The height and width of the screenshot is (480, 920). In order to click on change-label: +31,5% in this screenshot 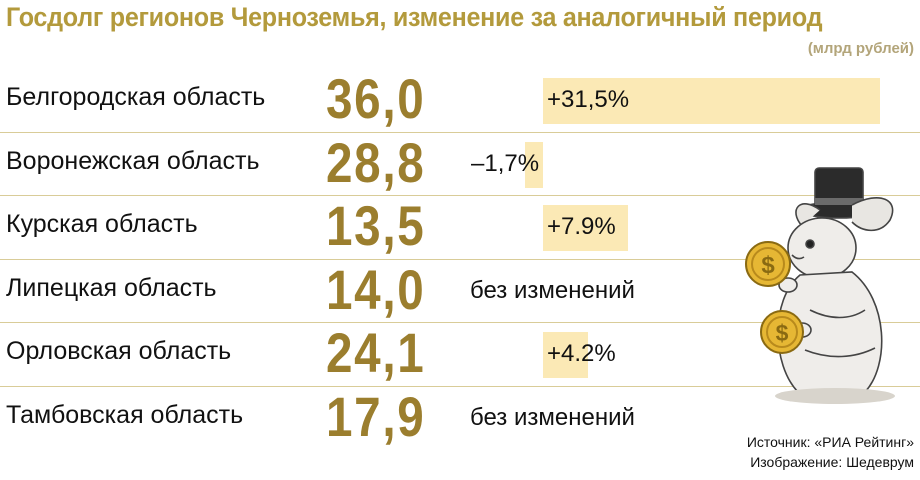, I will do `click(588, 99)`.